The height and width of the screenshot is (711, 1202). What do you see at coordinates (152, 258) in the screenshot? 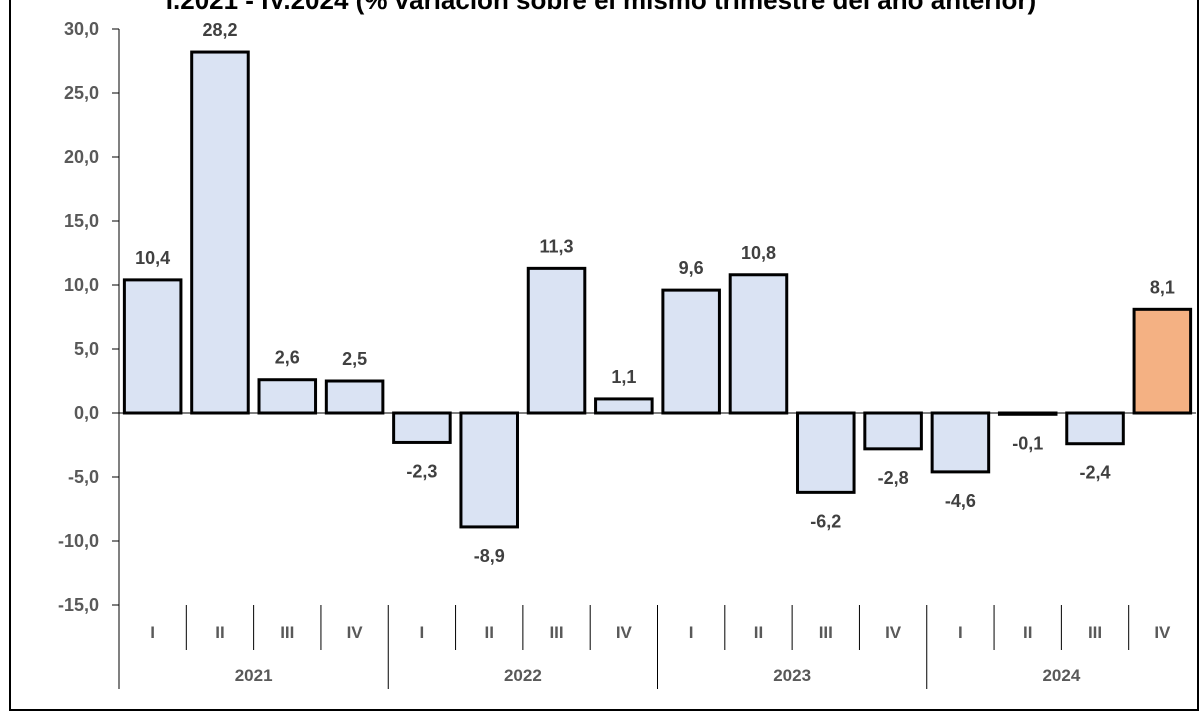
I see `data-label: 10,4` at bounding box center [152, 258].